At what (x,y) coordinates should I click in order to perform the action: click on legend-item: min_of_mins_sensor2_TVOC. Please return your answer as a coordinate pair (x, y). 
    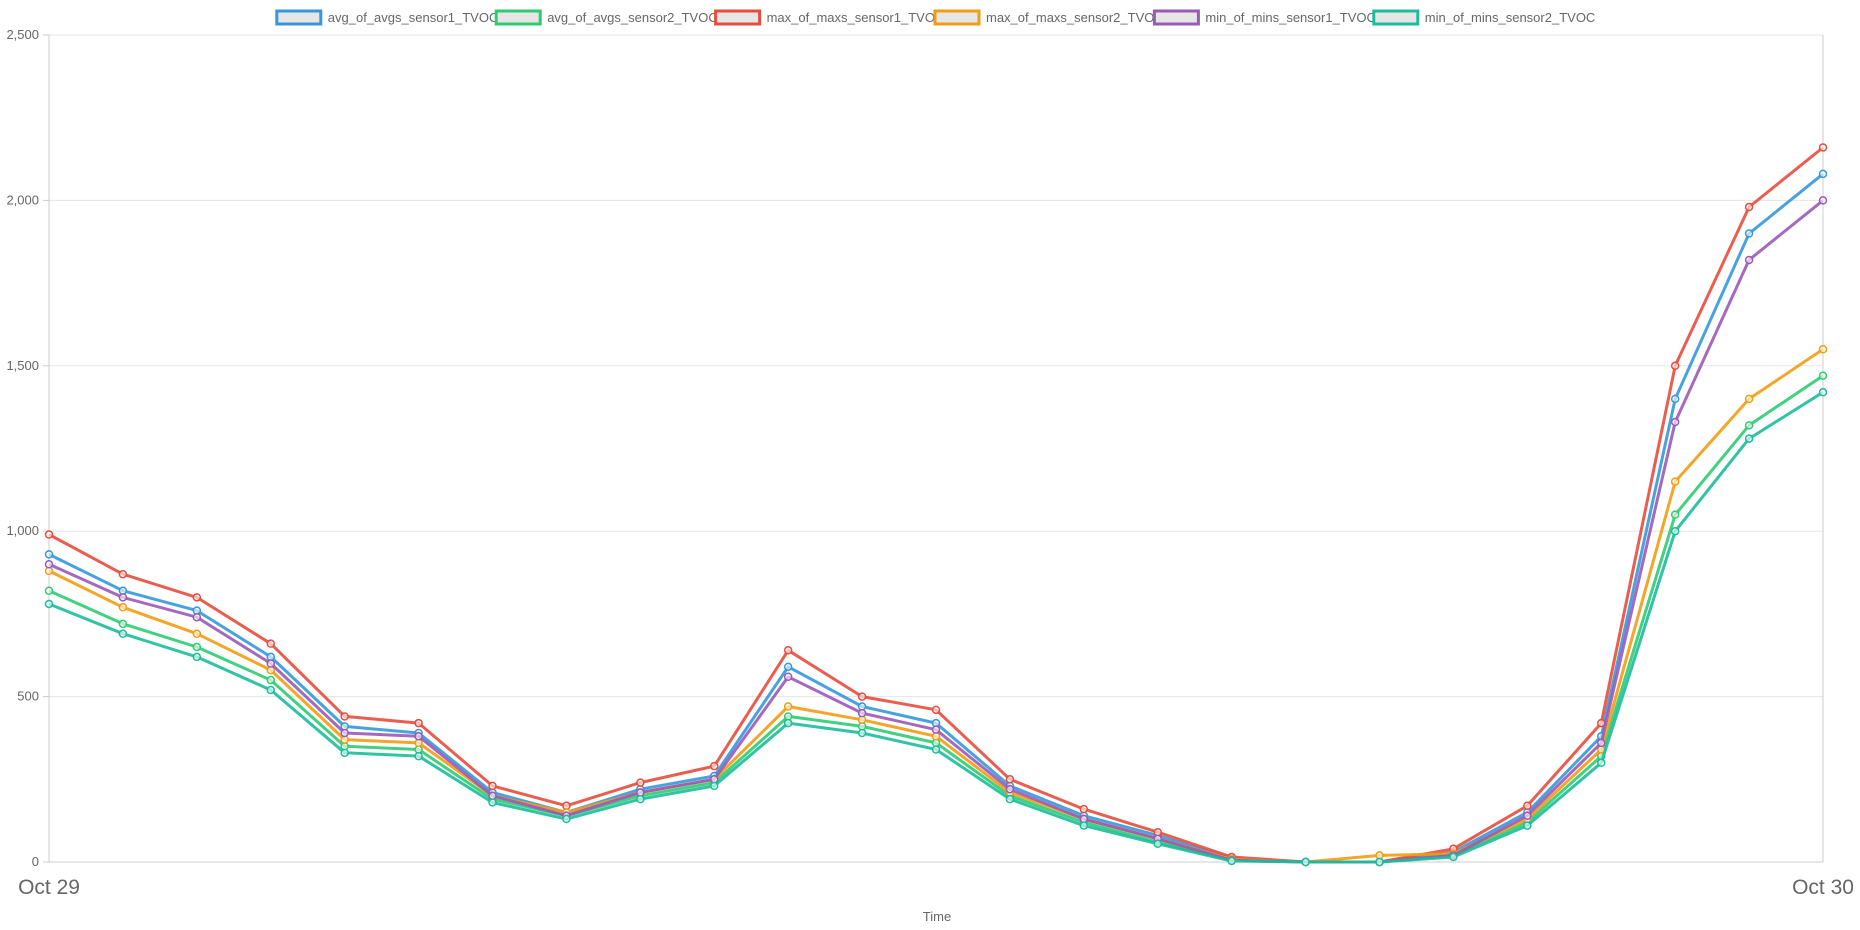
    Looking at the image, I should click on (1484, 17).